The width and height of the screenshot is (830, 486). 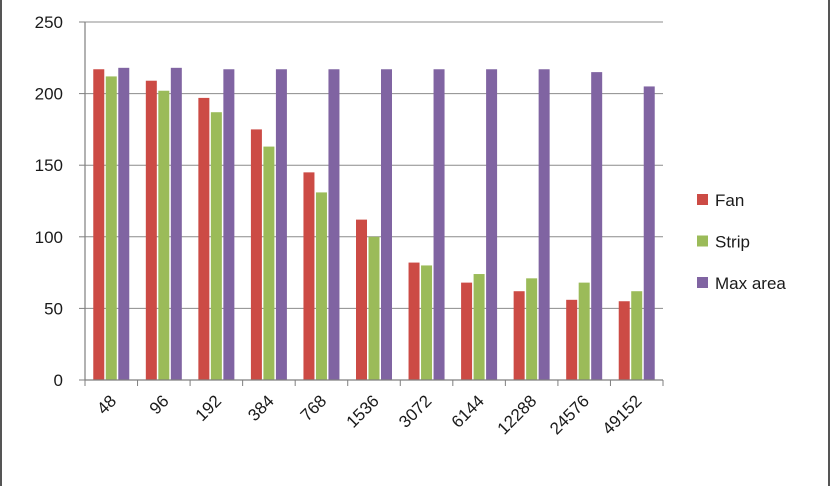 What do you see at coordinates (49, 237) in the screenshot?
I see `y-tick-label: 100` at bounding box center [49, 237].